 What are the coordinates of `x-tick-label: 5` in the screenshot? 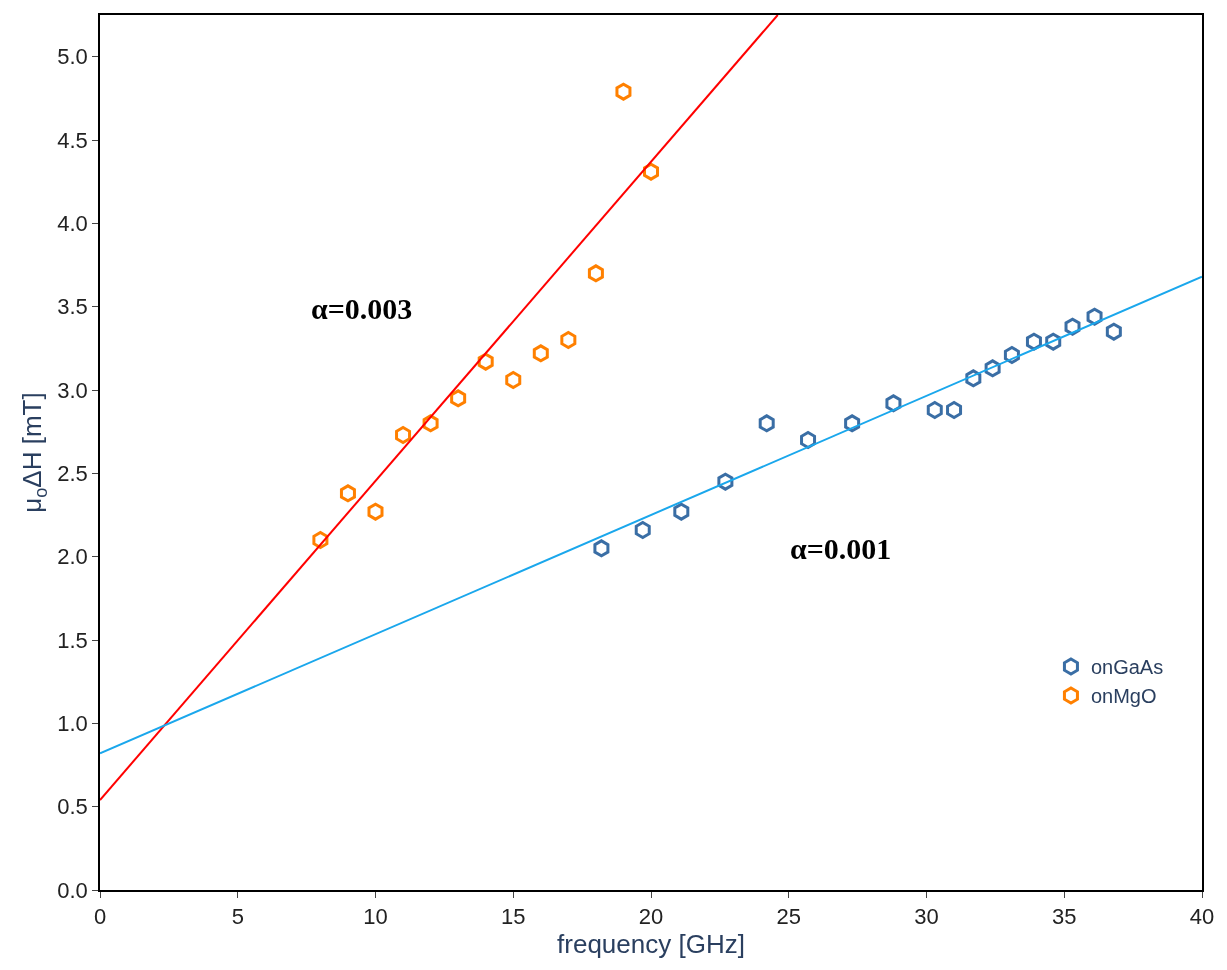 It's located at (237, 917).